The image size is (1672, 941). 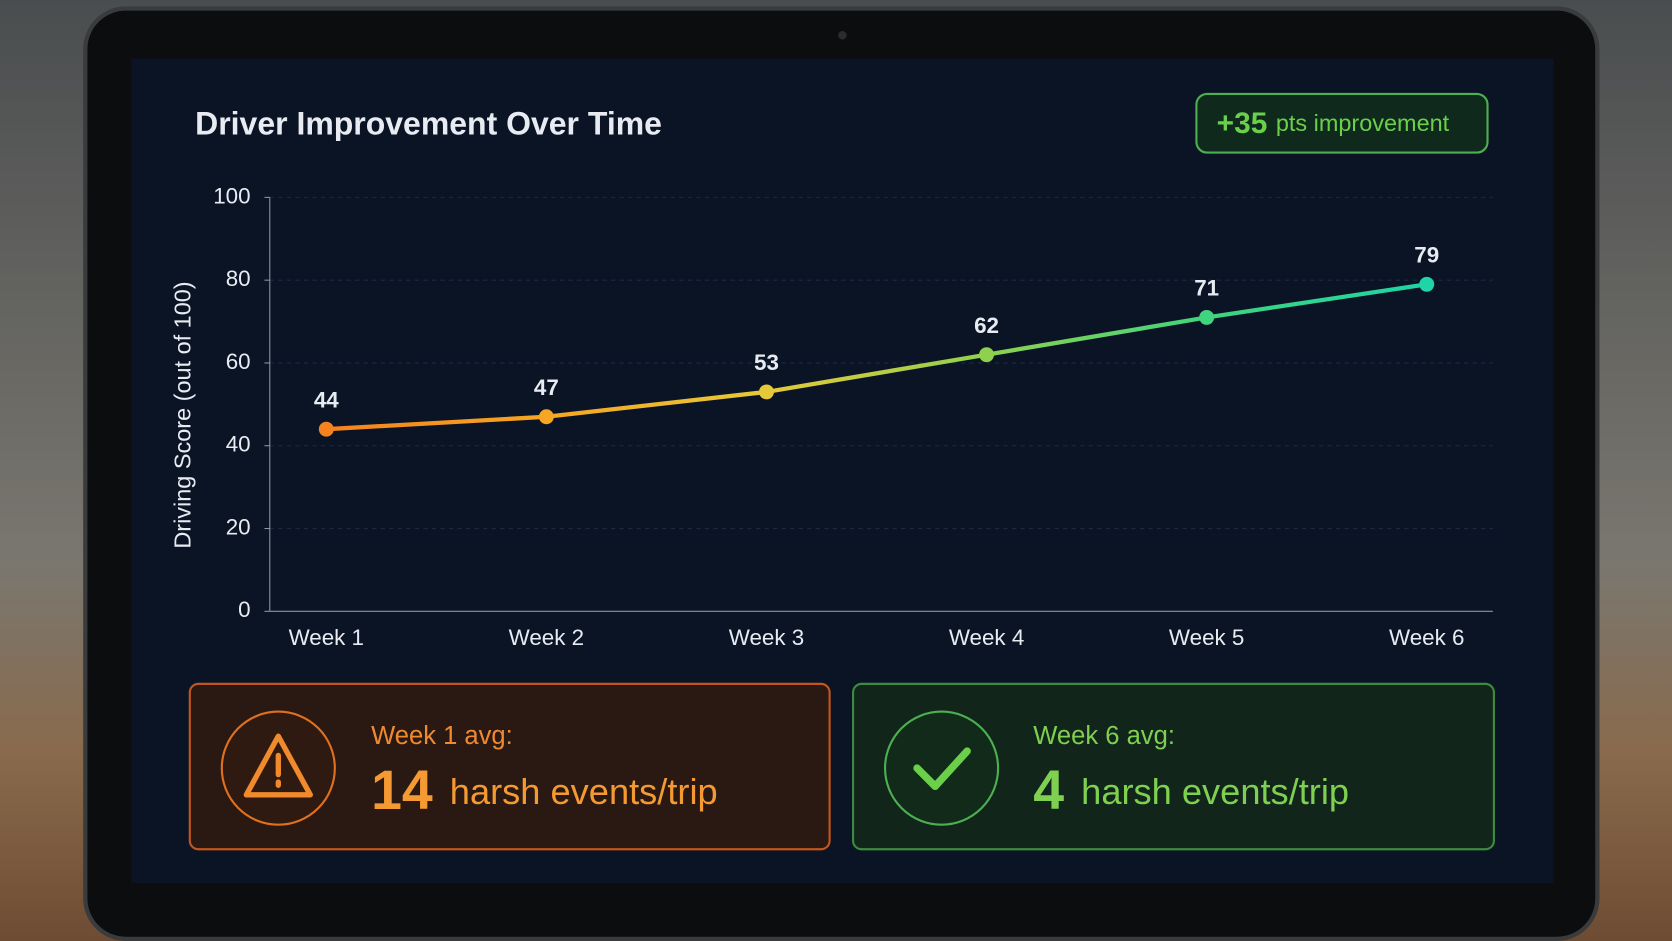 I want to click on improvement-badge, so click(x=1342, y=123).